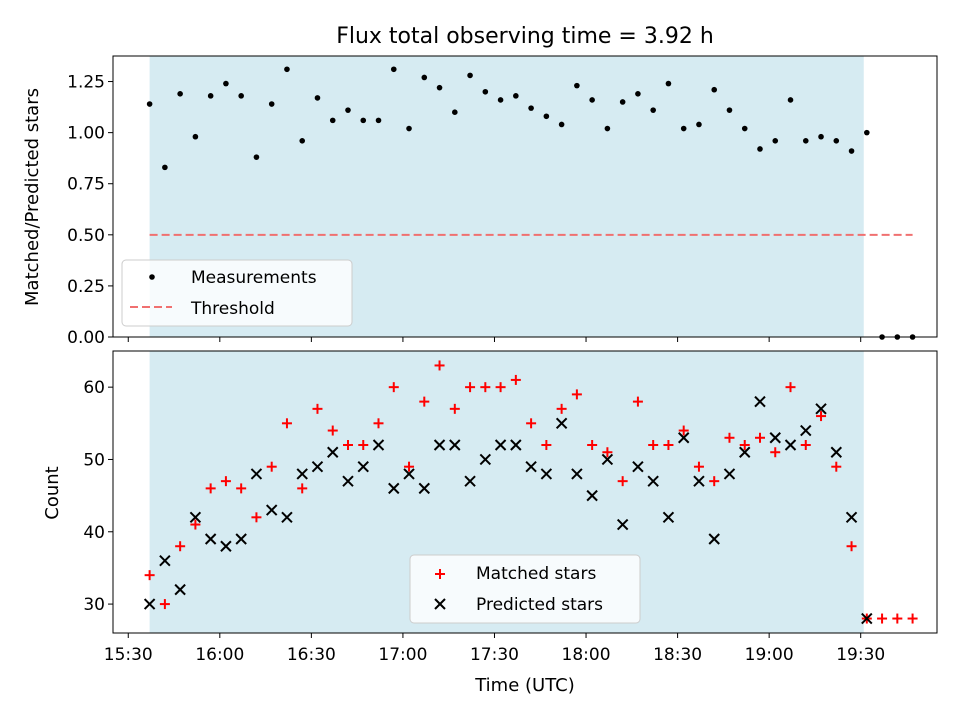 The width and height of the screenshot is (960, 720). Describe the element at coordinates (440, 604) in the screenshot. I see `predicted-legend-marker` at that location.